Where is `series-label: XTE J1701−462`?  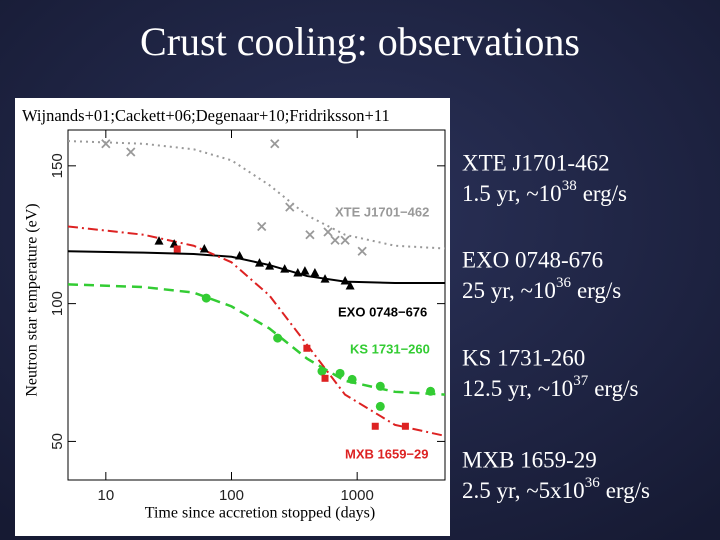 series-label: XTE J1701−462 is located at coordinates (382, 211).